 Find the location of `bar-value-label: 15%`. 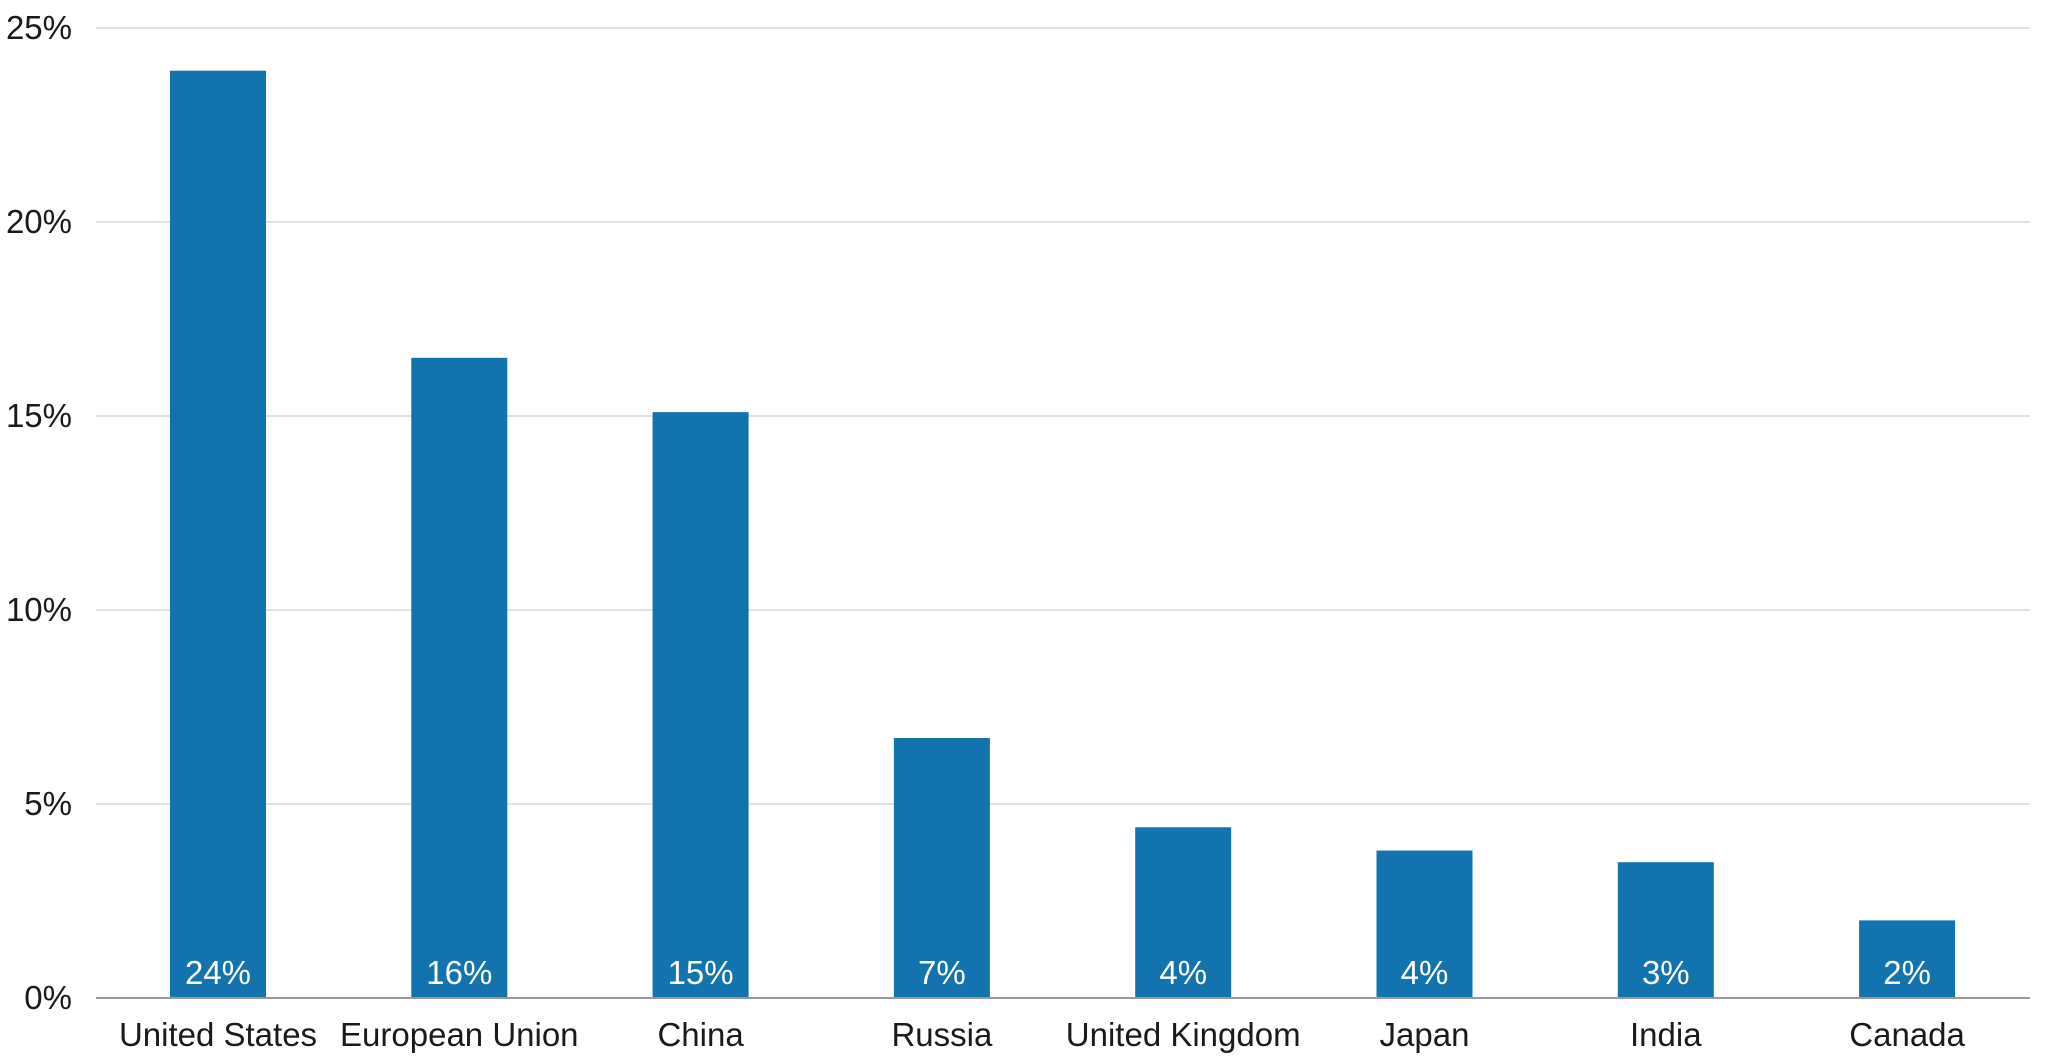

bar-value-label: 15% is located at coordinates (701, 972).